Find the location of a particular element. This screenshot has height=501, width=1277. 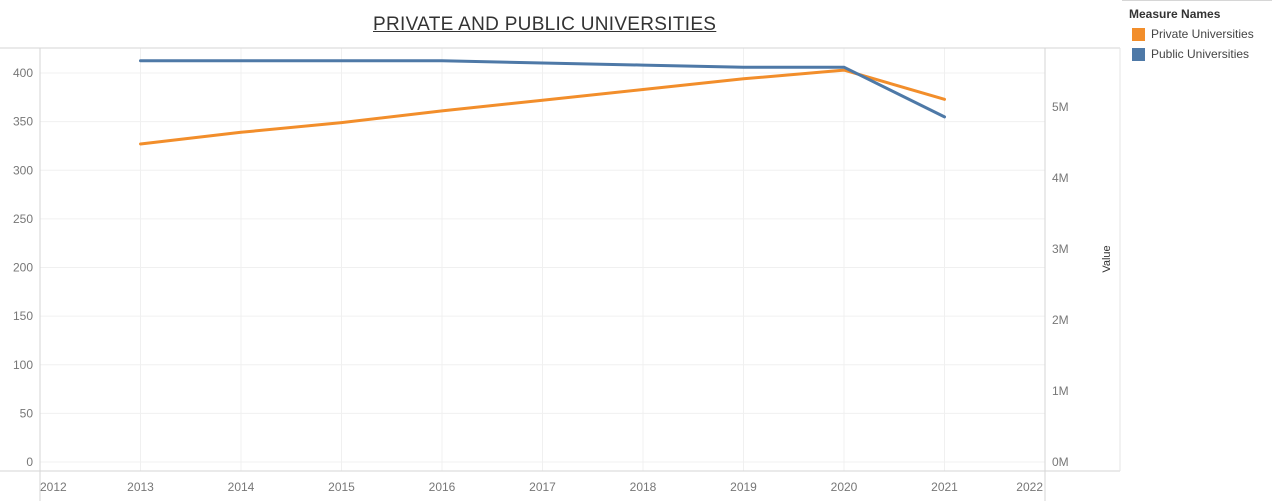

x-tick-label: 2013 is located at coordinates (140, 487).